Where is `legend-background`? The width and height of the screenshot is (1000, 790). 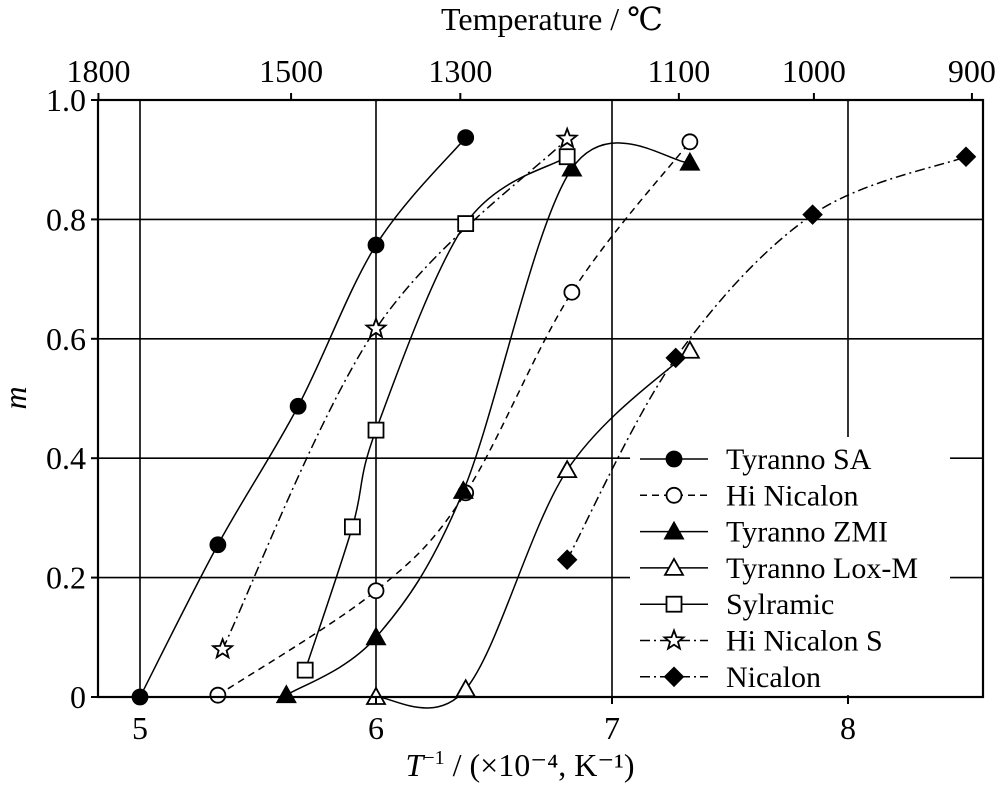
legend-background is located at coordinates (790, 566).